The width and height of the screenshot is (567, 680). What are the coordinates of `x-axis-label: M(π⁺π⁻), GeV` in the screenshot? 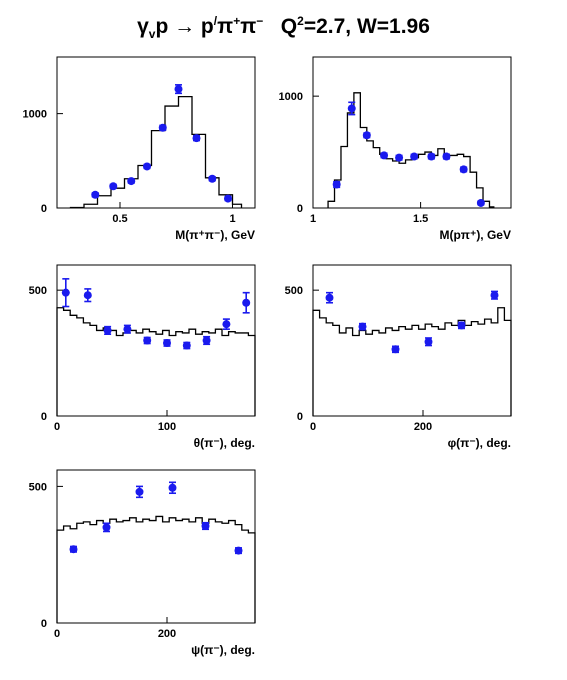 It's located at (215, 235).